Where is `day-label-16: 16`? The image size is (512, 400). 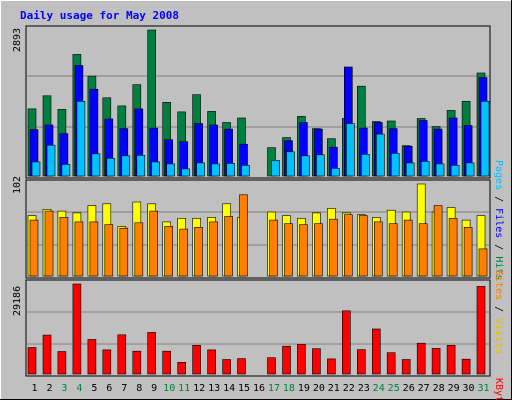 day-label-16: 16 is located at coordinates (259, 388).